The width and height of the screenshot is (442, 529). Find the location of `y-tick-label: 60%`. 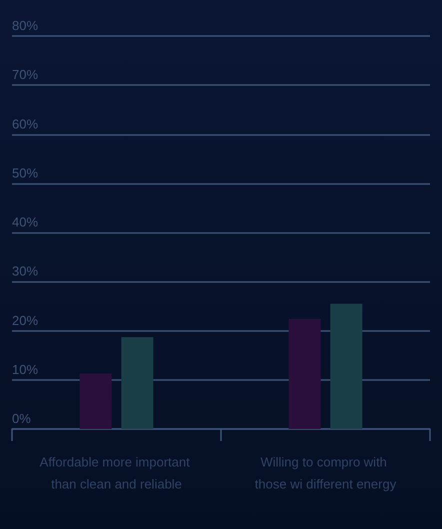

y-tick-label: 60% is located at coordinates (25, 124).